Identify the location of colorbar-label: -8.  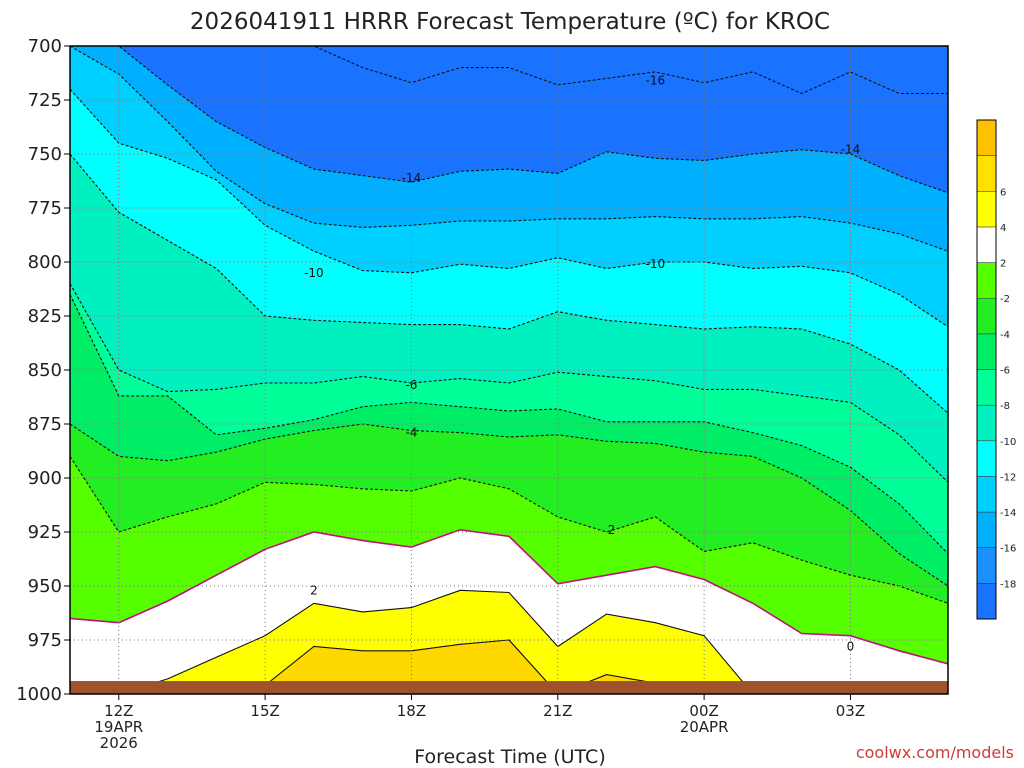
(1005, 406).